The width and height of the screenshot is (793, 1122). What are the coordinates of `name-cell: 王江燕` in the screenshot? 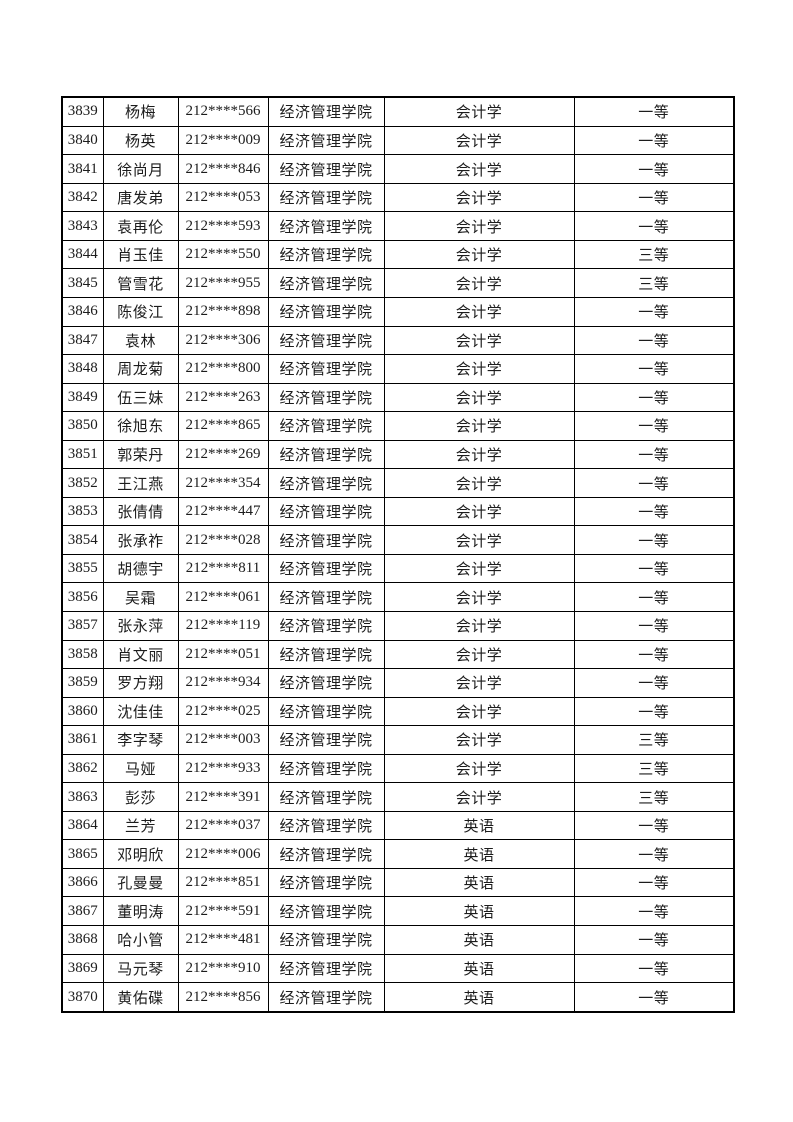 It's located at (140, 483).